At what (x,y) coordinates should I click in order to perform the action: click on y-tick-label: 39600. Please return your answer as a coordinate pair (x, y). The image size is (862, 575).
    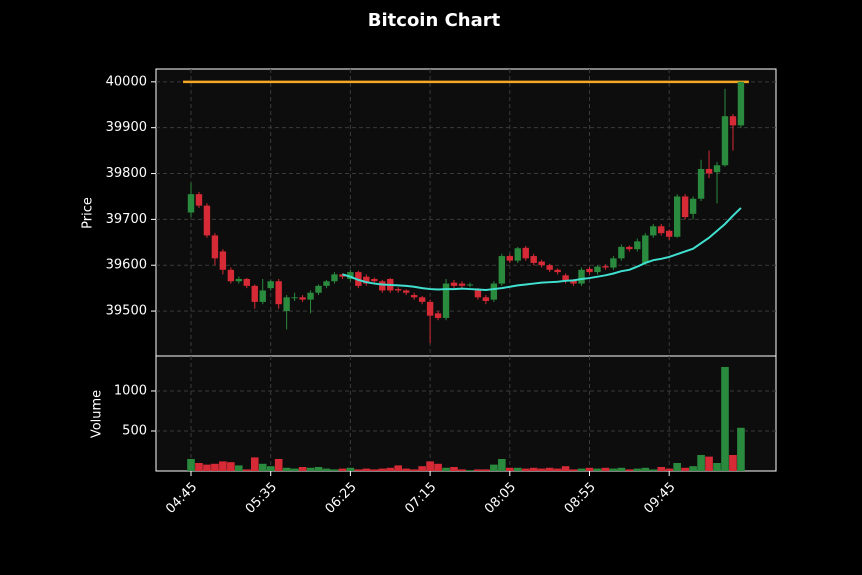
    Looking at the image, I should click on (126, 265).